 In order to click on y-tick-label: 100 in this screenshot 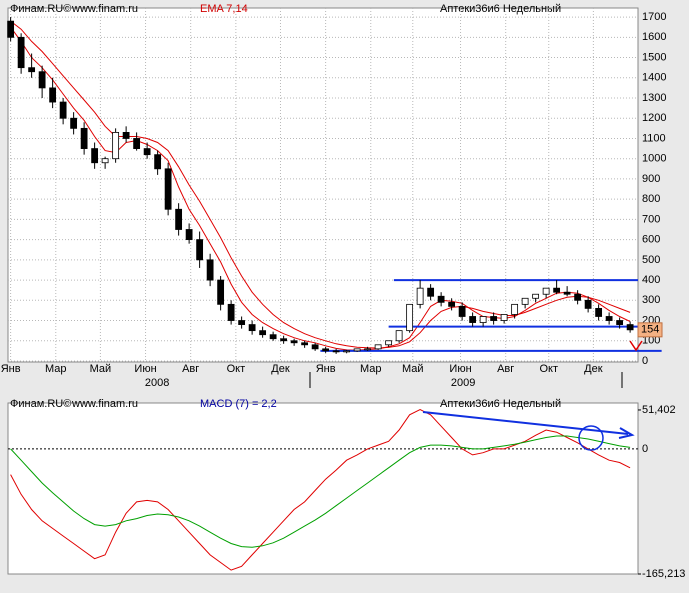, I will do `click(651, 341)`.